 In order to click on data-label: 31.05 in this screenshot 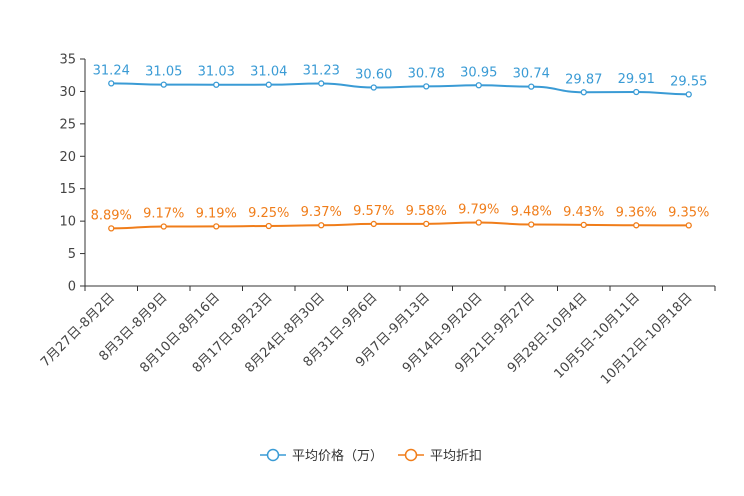, I will do `click(163, 72)`.